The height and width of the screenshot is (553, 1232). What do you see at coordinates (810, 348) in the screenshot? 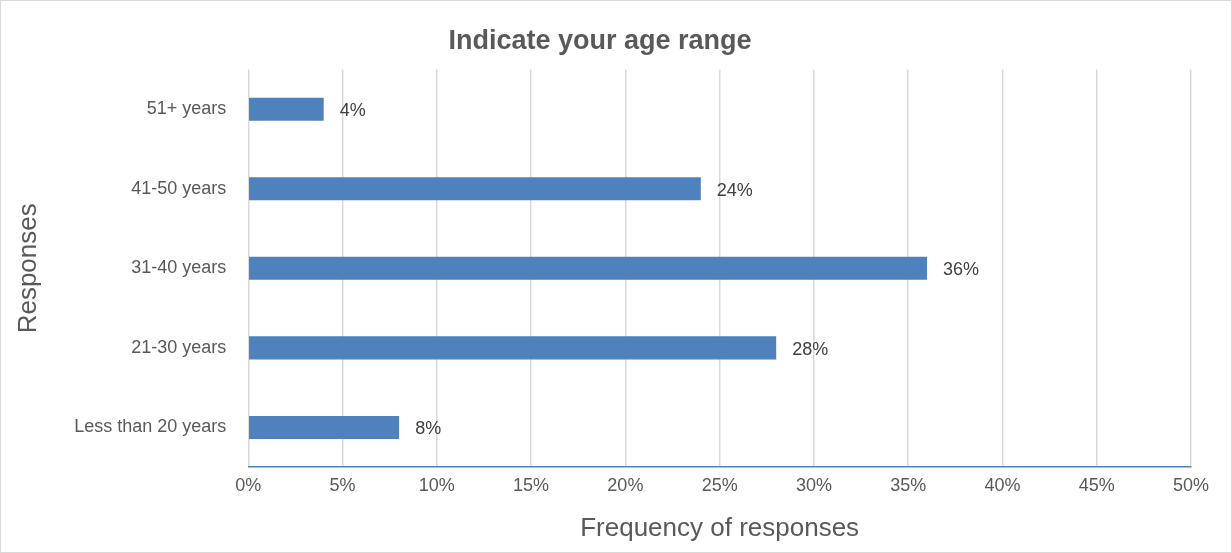
I see `data-label: 28%` at bounding box center [810, 348].